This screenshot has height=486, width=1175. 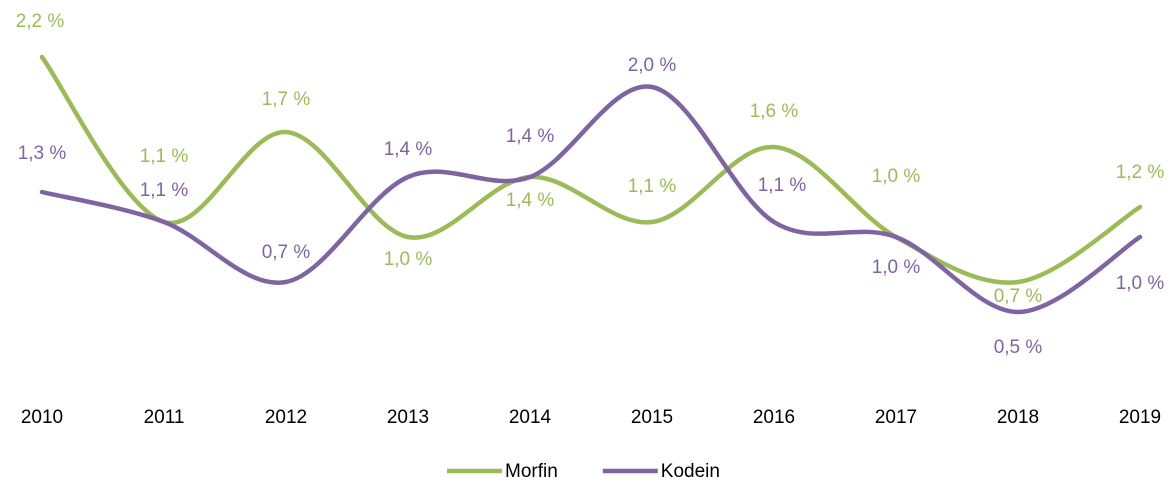 I want to click on x-tick-label: 2019, so click(x=1140, y=417).